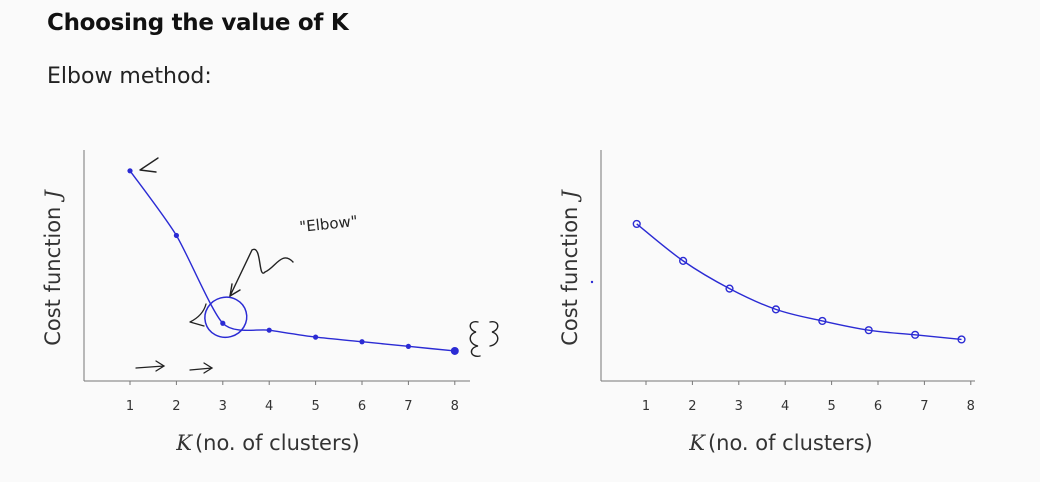 The height and width of the screenshot is (482, 1064). Describe the element at coordinates (329, 224) in the screenshot. I see `elbow-annotation: "Elbow"` at that location.